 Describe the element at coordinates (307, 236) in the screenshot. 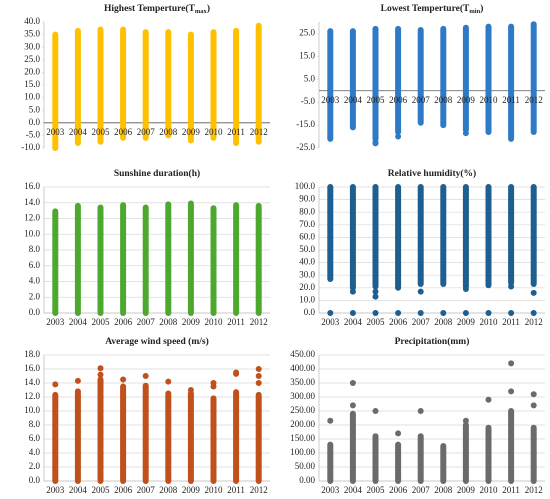

I see `y-tick-label: 60.0` at that location.